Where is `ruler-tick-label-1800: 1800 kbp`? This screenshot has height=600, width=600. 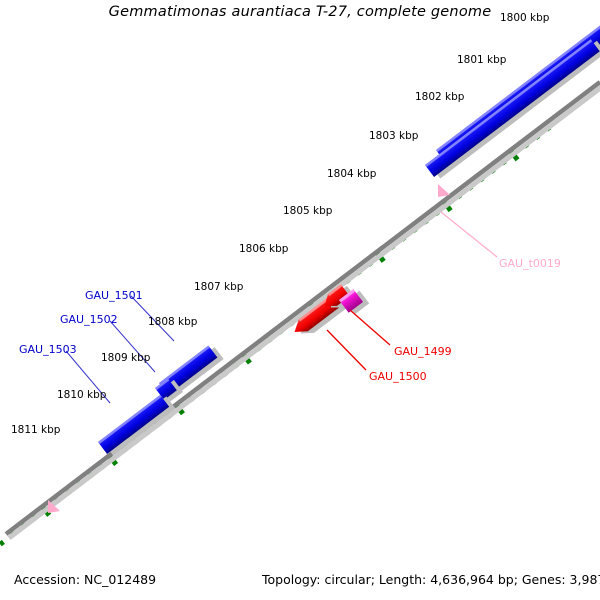 ruler-tick-label-1800: 1800 kbp is located at coordinates (525, 18).